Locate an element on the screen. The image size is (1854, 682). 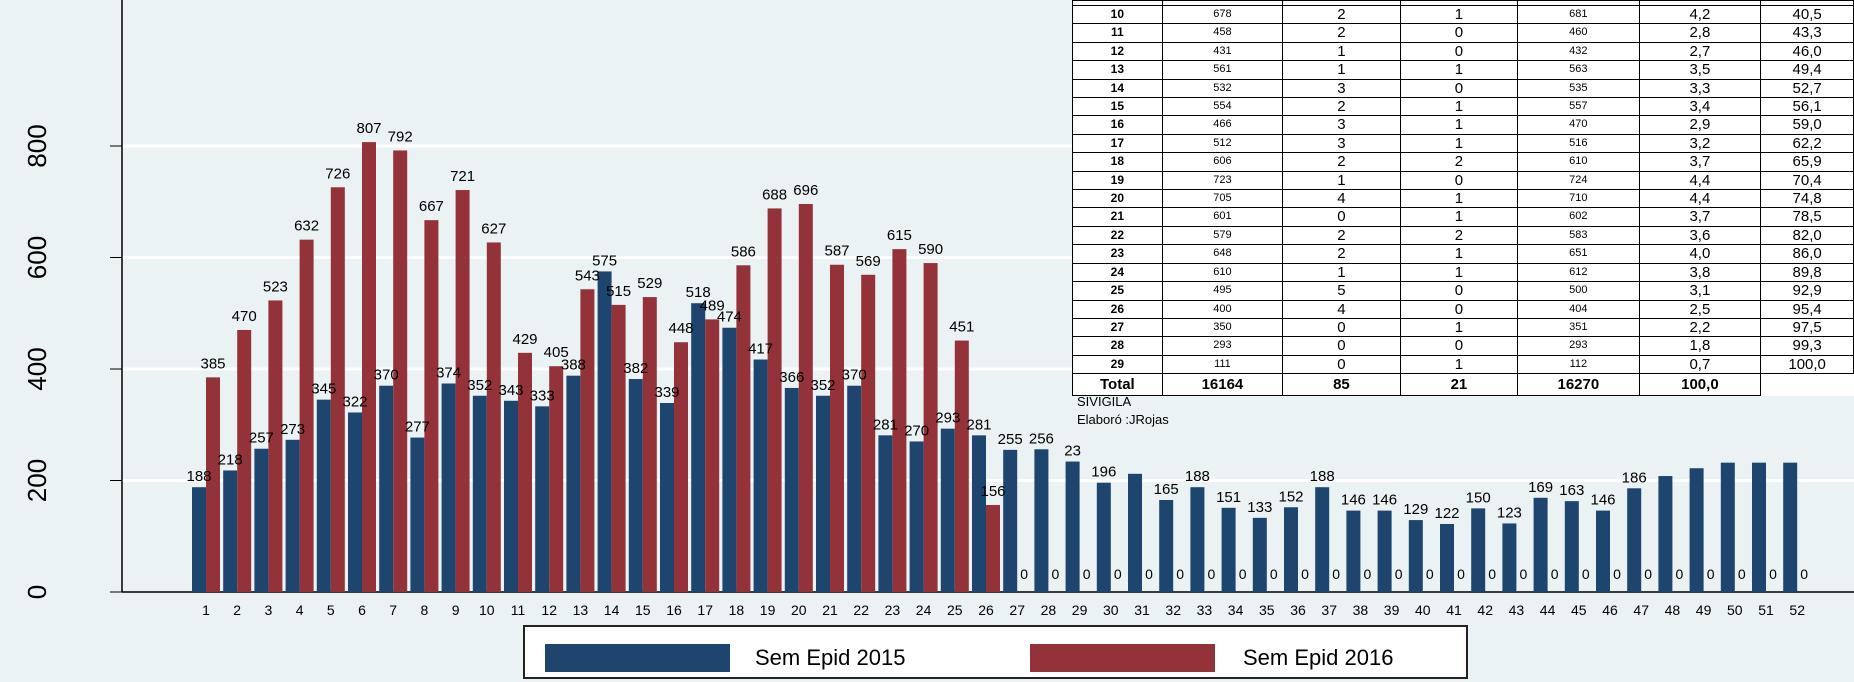
percent-cell: 3,5 is located at coordinates (1700, 70).